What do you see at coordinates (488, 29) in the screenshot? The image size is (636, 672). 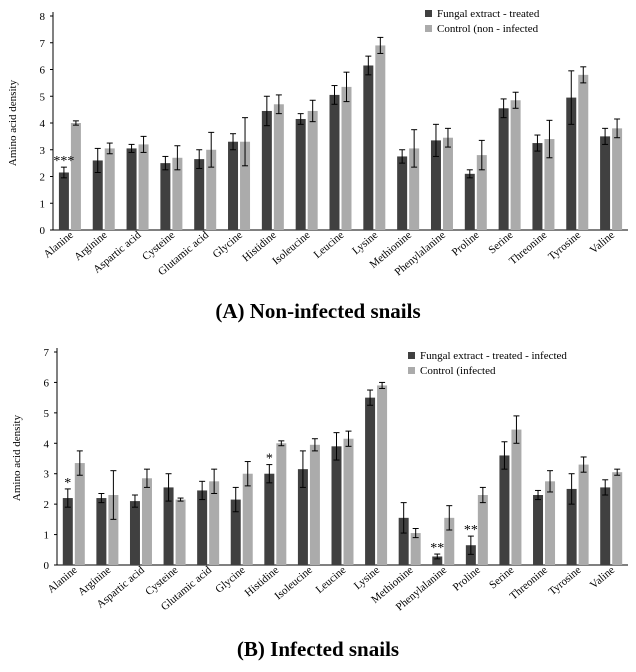 I see `legend-label: Control (non - infected` at bounding box center [488, 29].